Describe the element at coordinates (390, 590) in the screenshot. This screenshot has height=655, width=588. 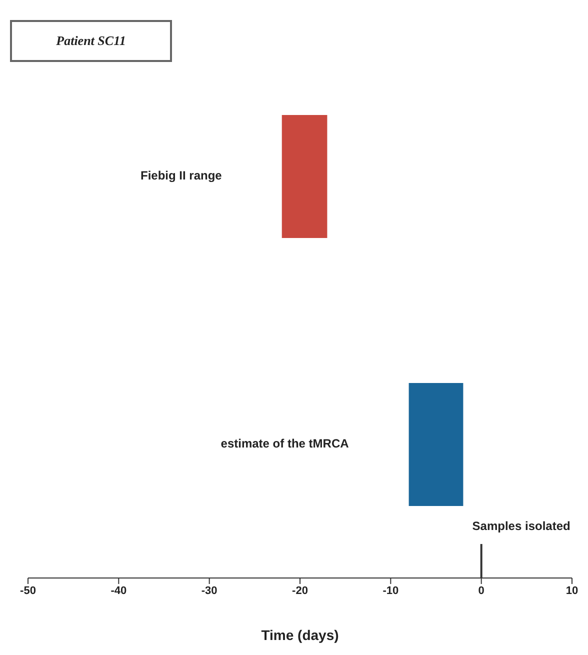
I see `x-tick-label: -10` at that location.